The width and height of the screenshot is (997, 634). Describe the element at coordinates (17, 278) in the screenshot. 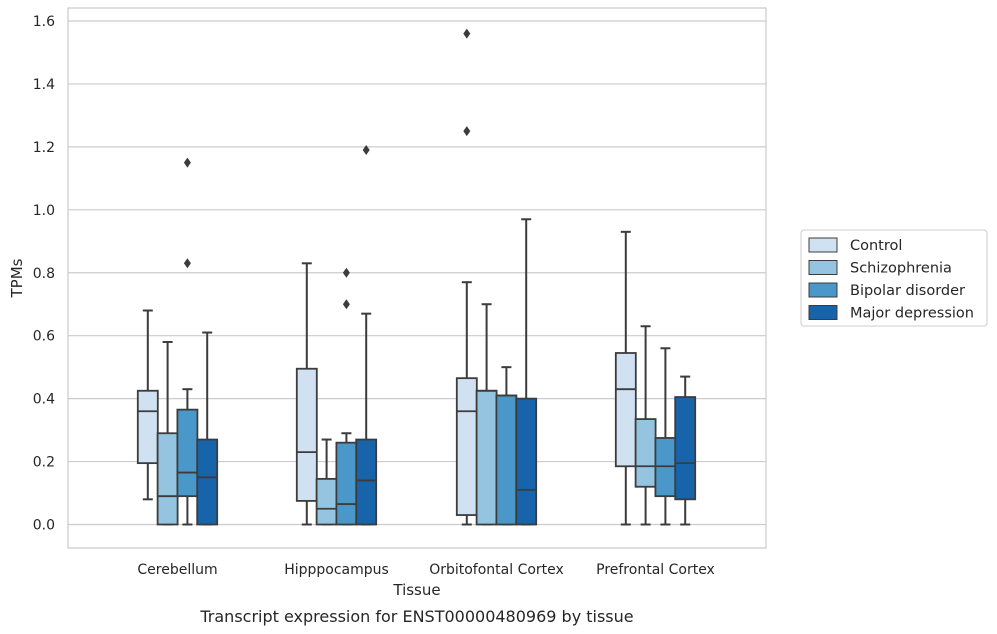

I see `y-axis-title: TPMs` at that location.